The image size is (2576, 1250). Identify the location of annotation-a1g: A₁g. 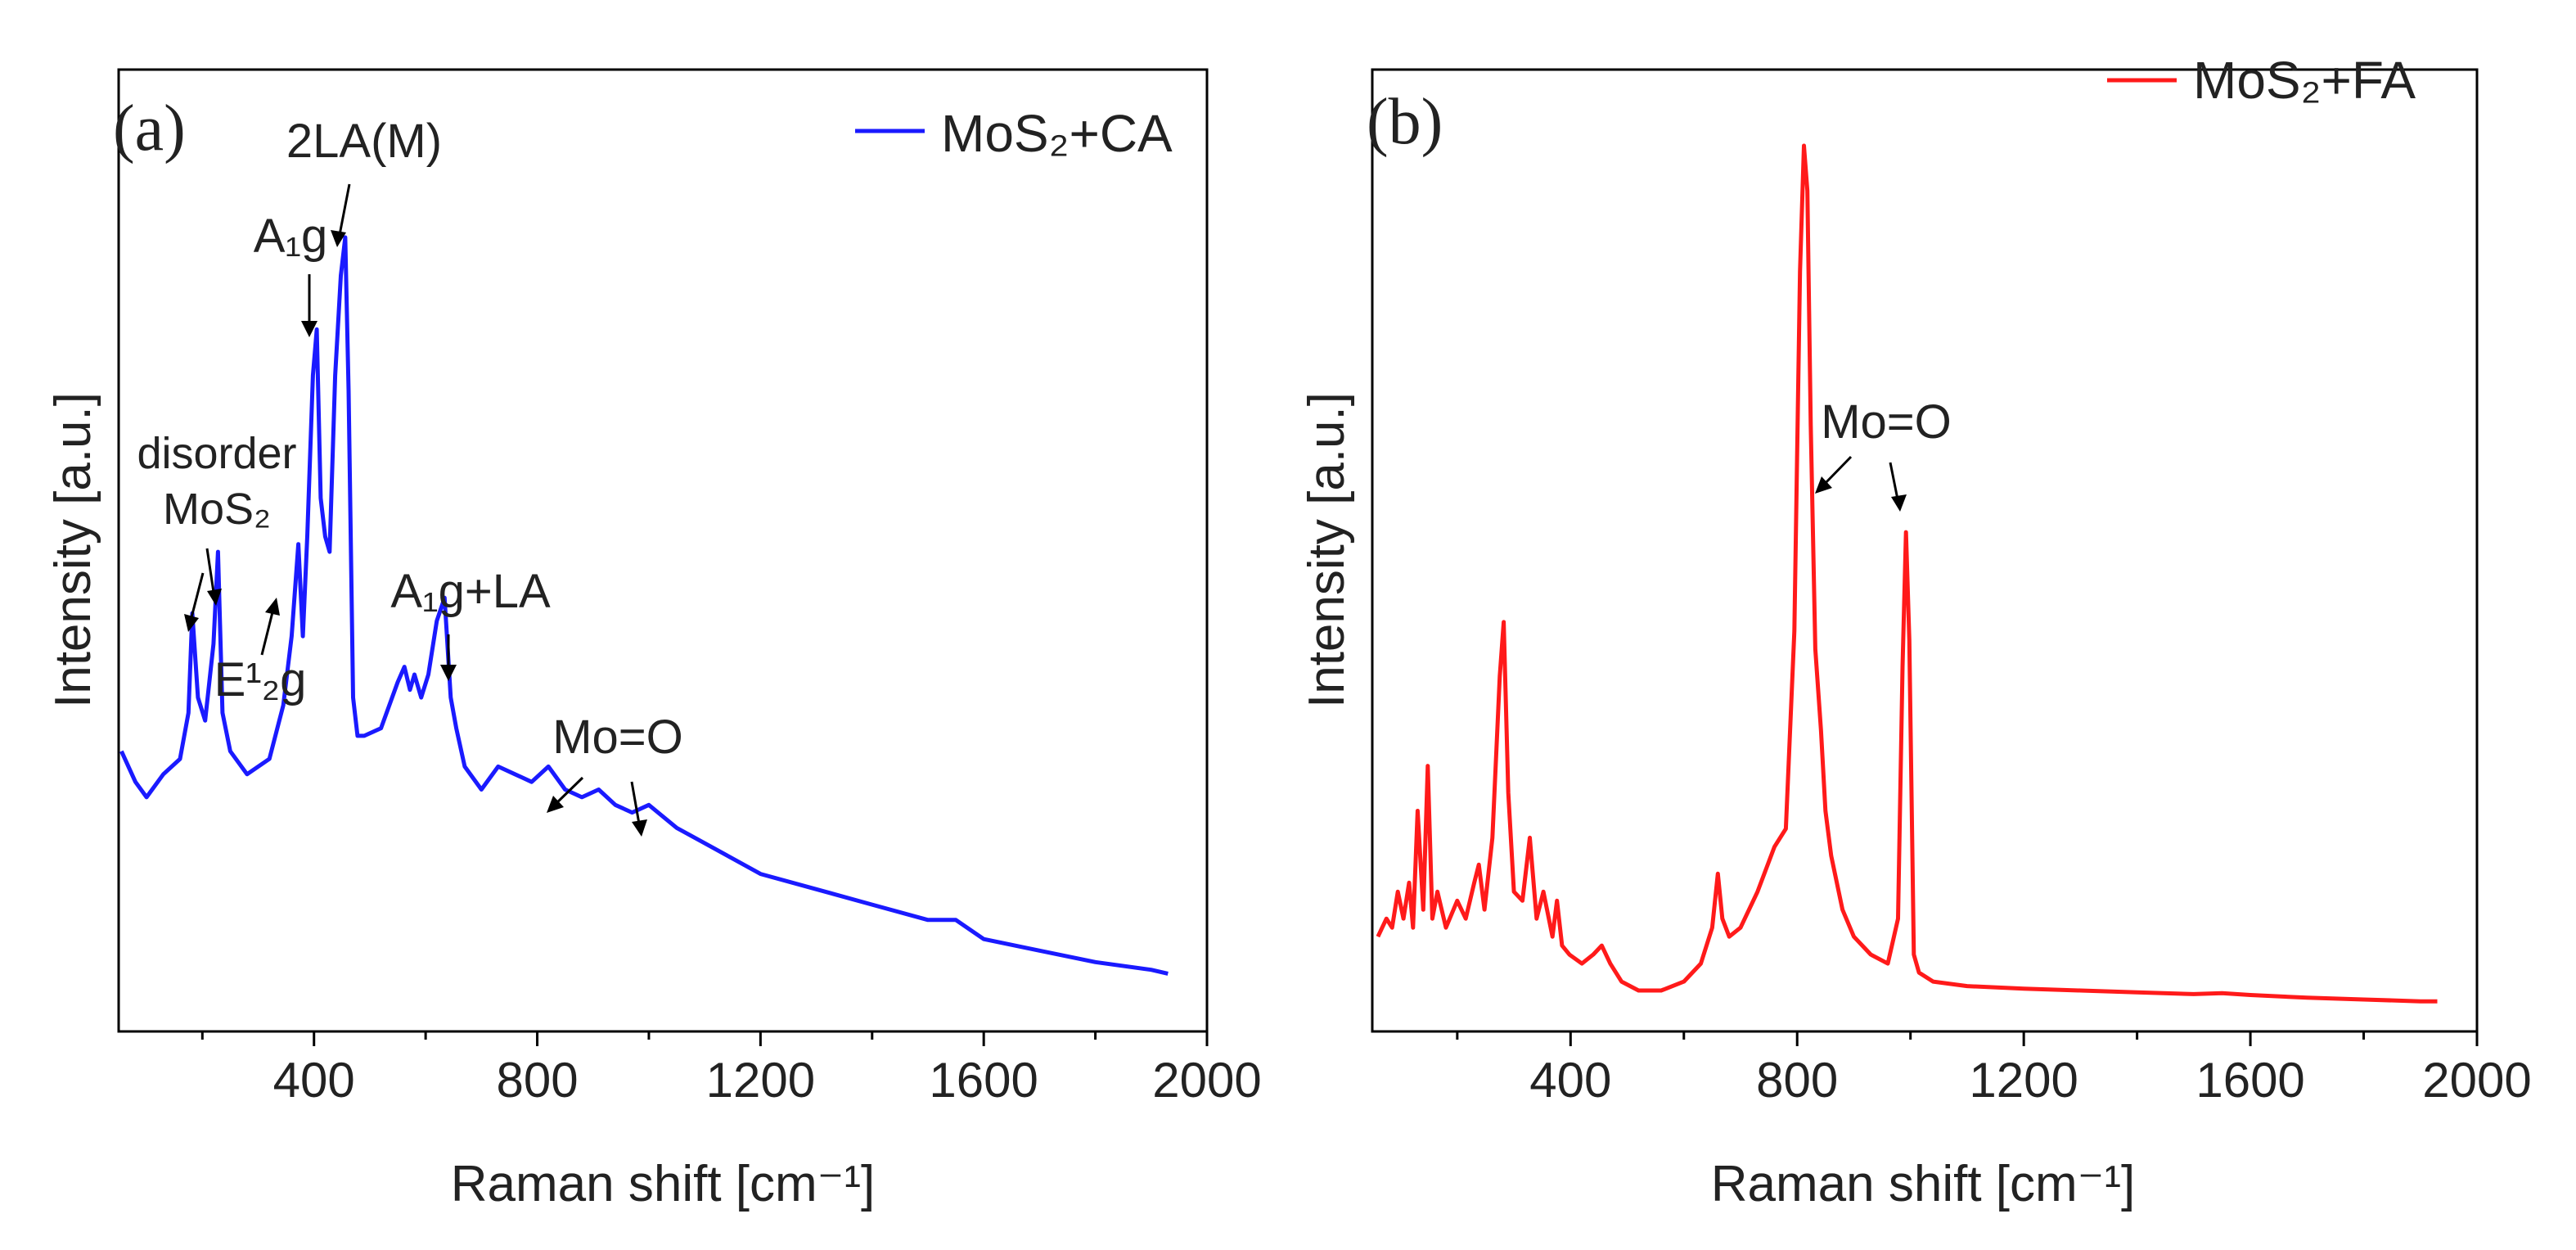
(291, 237).